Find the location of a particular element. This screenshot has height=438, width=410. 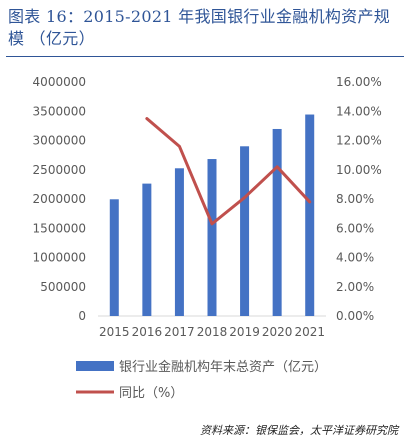

y-left-tick-label: 2000000 is located at coordinates (59, 199).